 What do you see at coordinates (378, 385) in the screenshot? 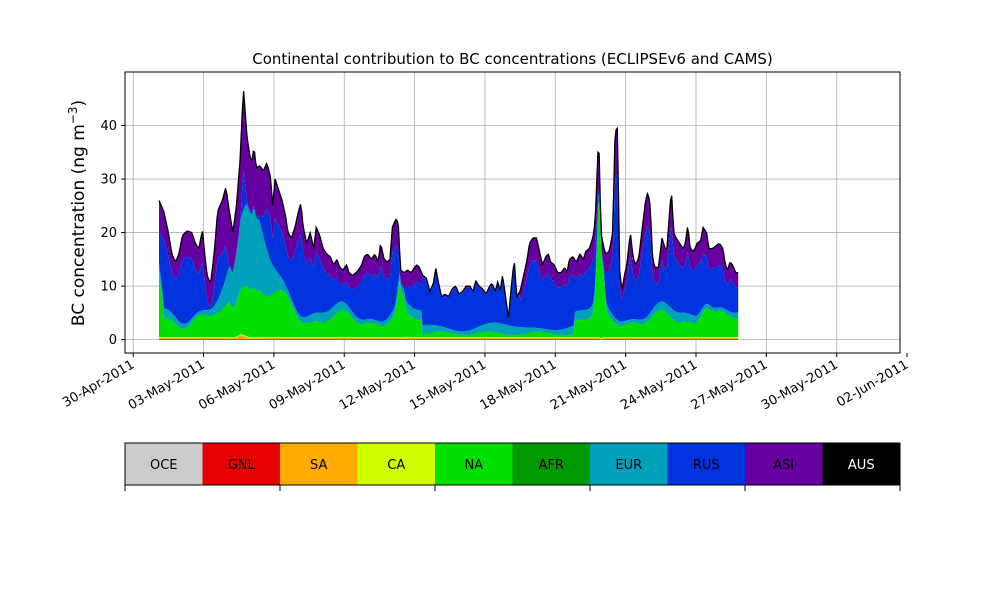
I see `x-tick-label: 12-May-2011` at bounding box center [378, 385].